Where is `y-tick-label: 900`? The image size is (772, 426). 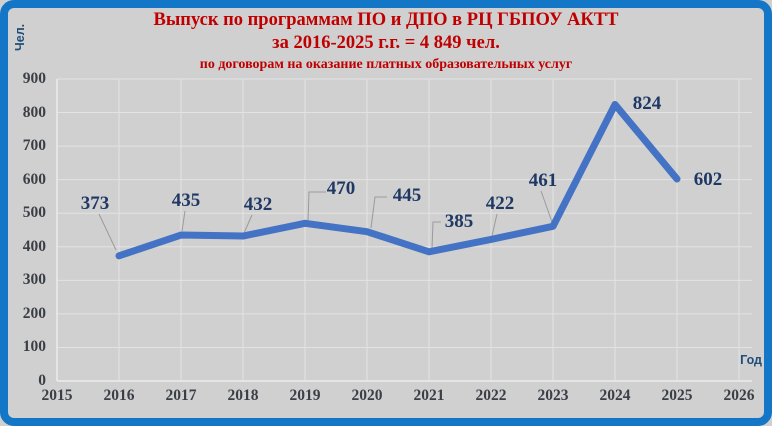
y-tick-label: 900 is located at coordinates (34, 78).